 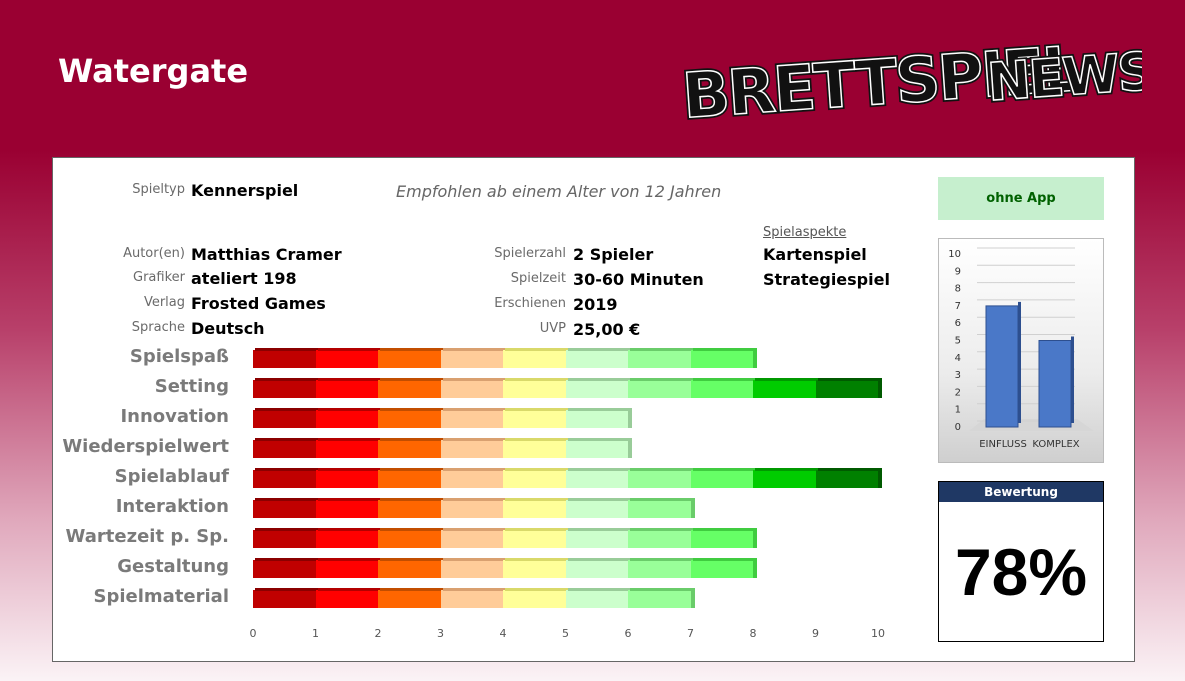 What do you see at coordinates (565, 633) in the screenshot?
I see `x-tick-label: 5` at bounding box center [565, 633].